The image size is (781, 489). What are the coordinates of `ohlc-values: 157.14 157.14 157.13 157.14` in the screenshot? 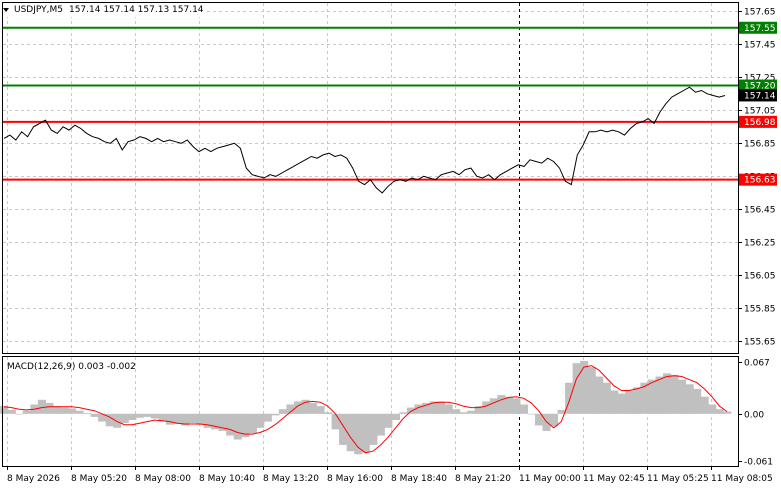 It's located at (136, 10).